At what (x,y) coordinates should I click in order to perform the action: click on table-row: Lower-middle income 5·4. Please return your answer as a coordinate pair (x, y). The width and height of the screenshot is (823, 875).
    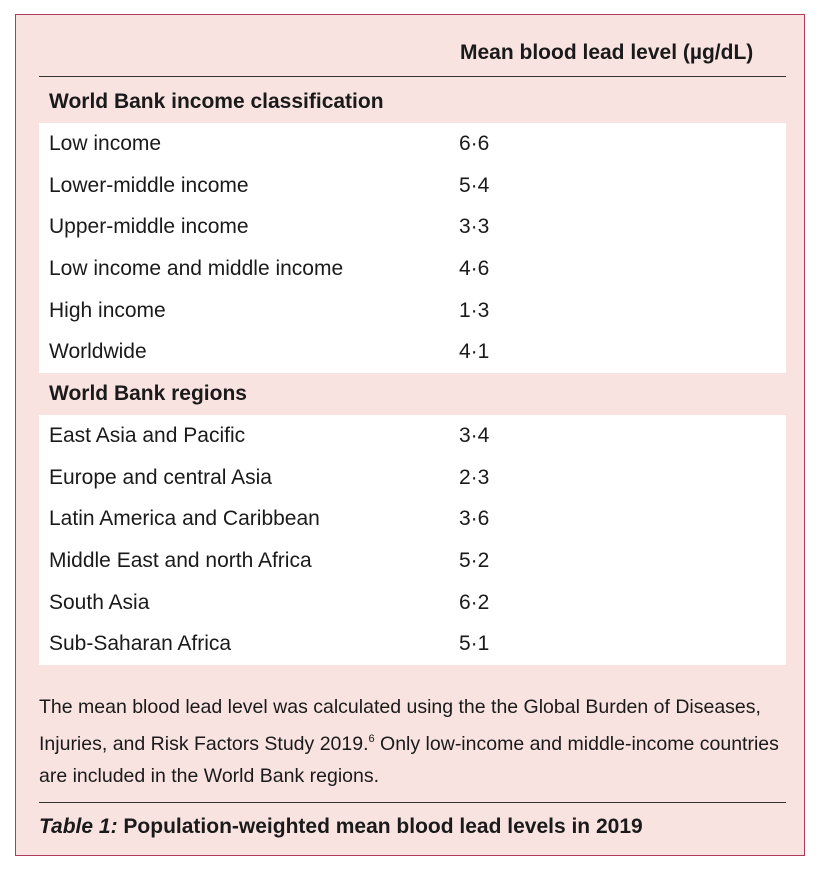
    Looking at the image, I should click on (412, 186).